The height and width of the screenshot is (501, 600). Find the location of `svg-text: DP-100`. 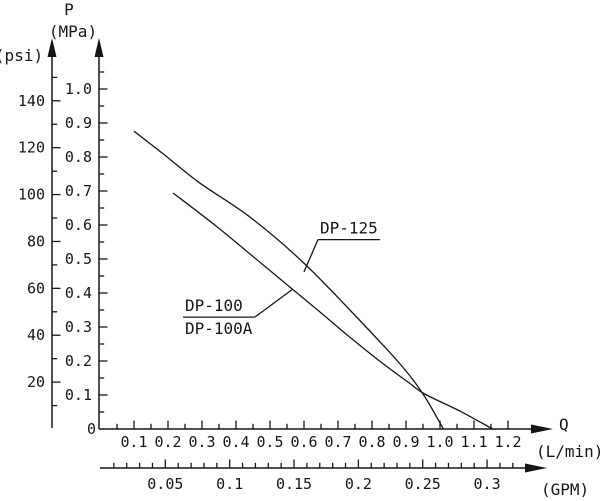

svg-text: DP-100 is located at coordinates (214, 305).